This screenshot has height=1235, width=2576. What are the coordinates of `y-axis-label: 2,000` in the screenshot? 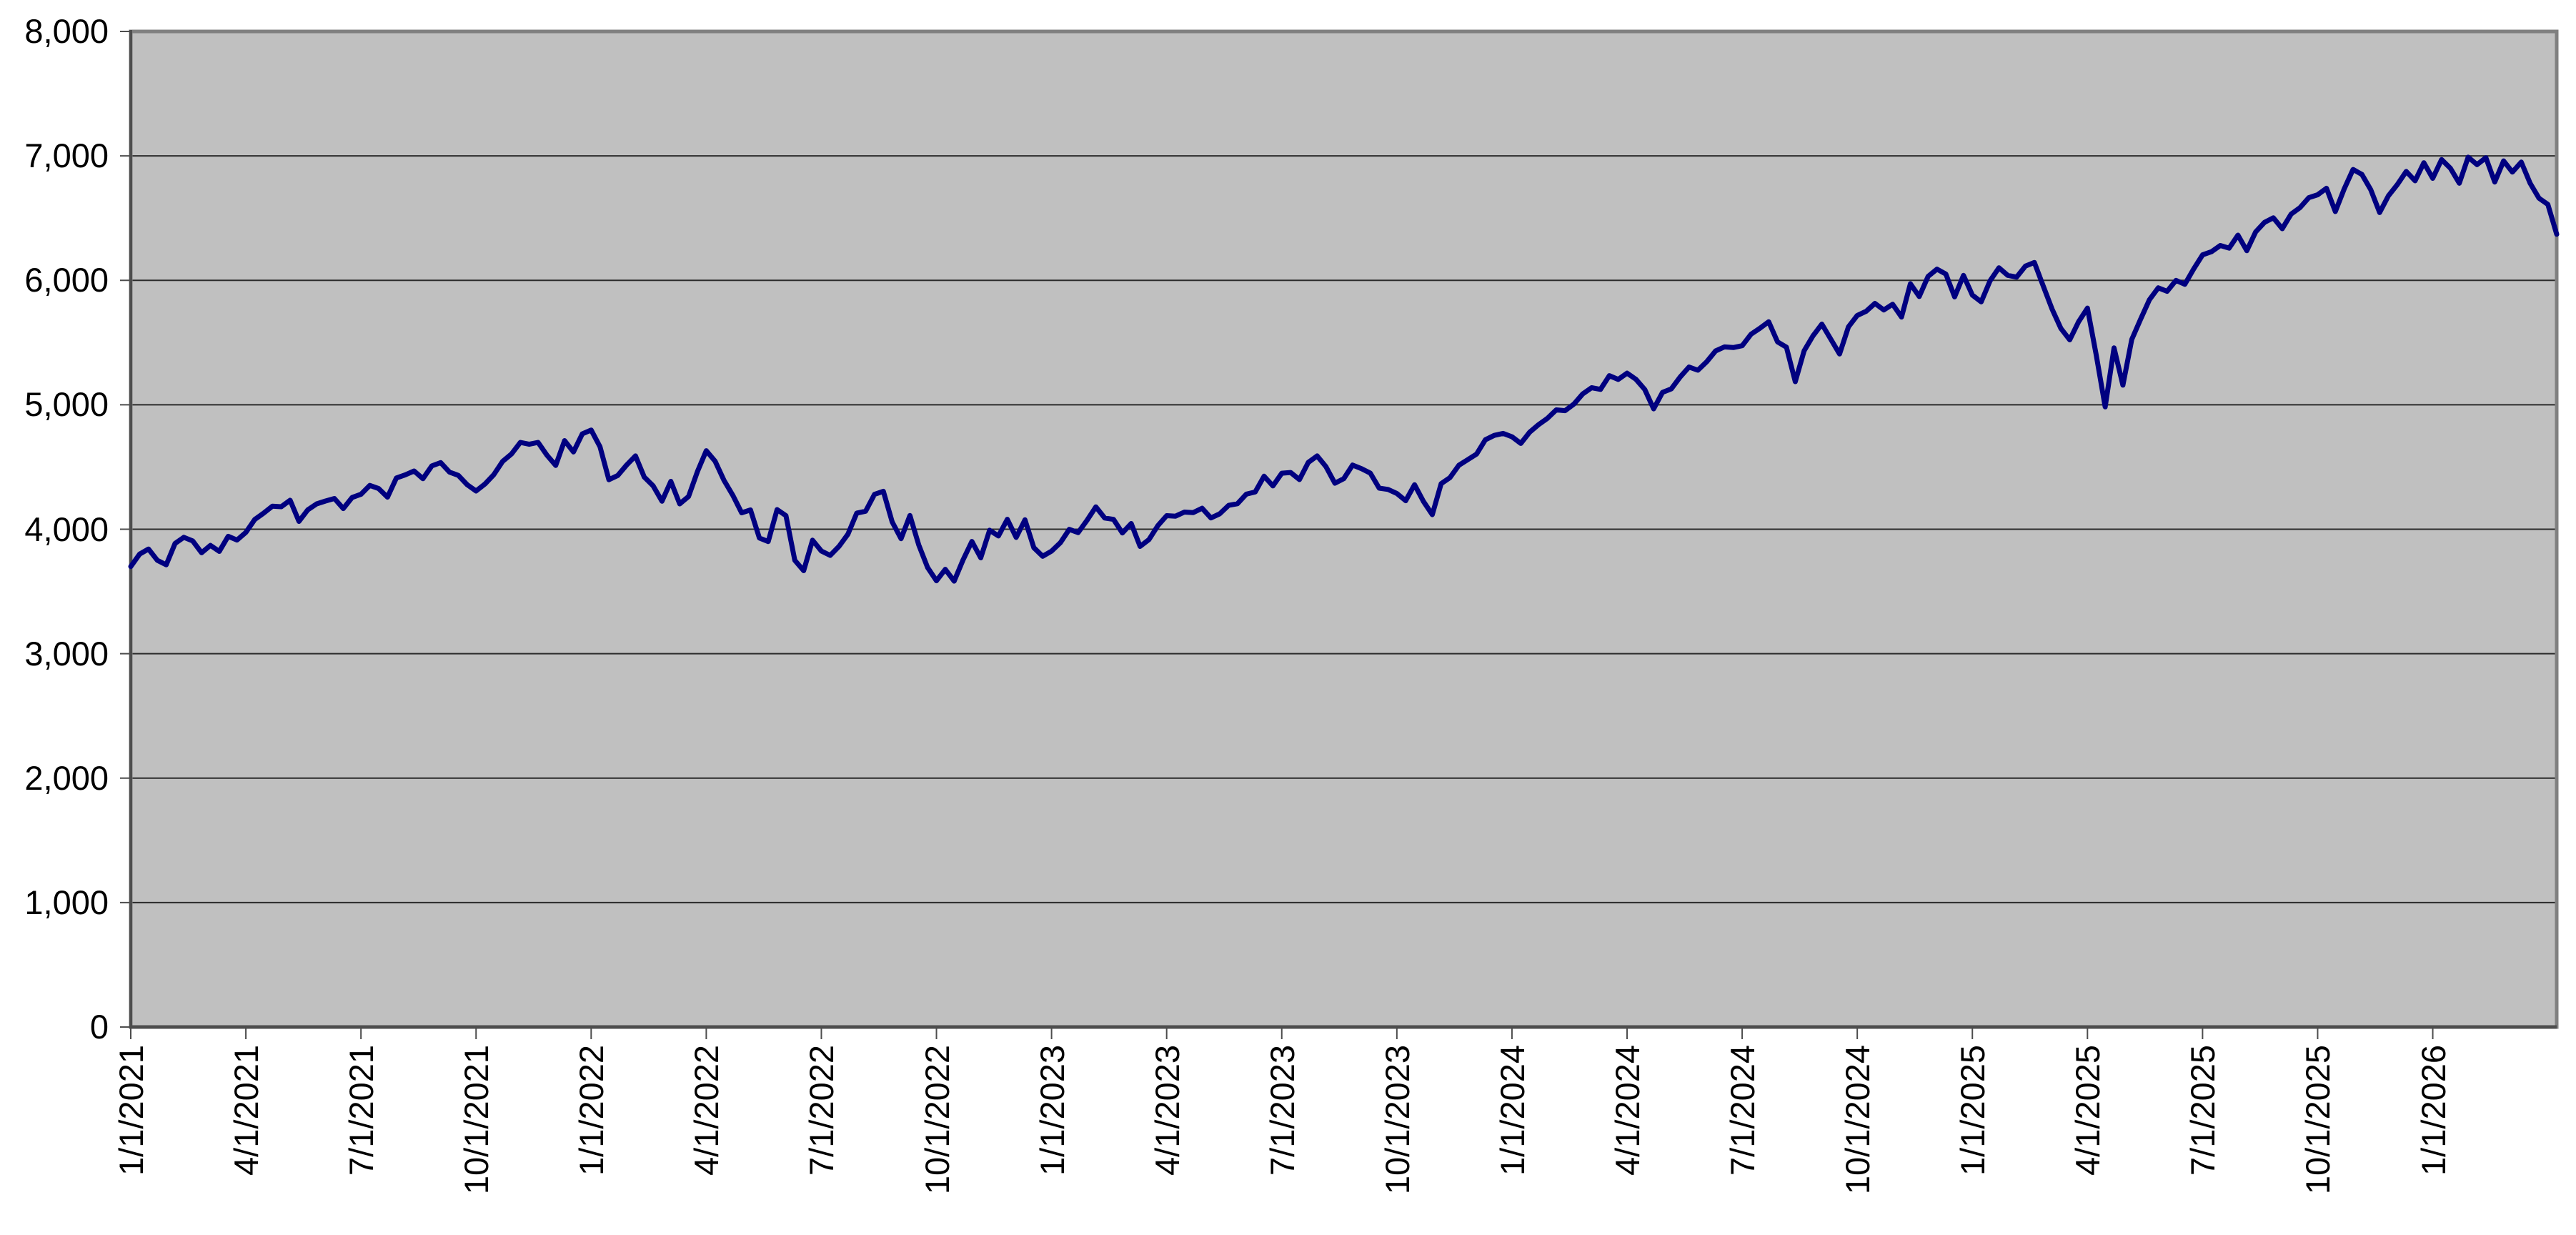 It's located at (66, 777).